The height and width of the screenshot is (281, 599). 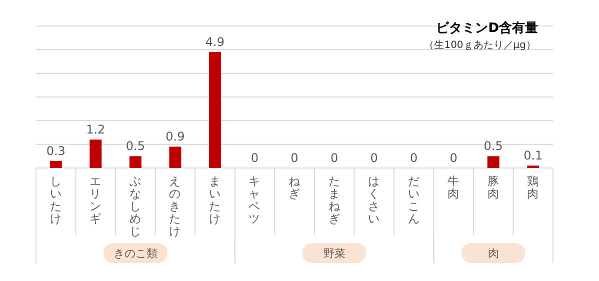 I want to click on data-label: 4.9, so click(x=215, y=42).